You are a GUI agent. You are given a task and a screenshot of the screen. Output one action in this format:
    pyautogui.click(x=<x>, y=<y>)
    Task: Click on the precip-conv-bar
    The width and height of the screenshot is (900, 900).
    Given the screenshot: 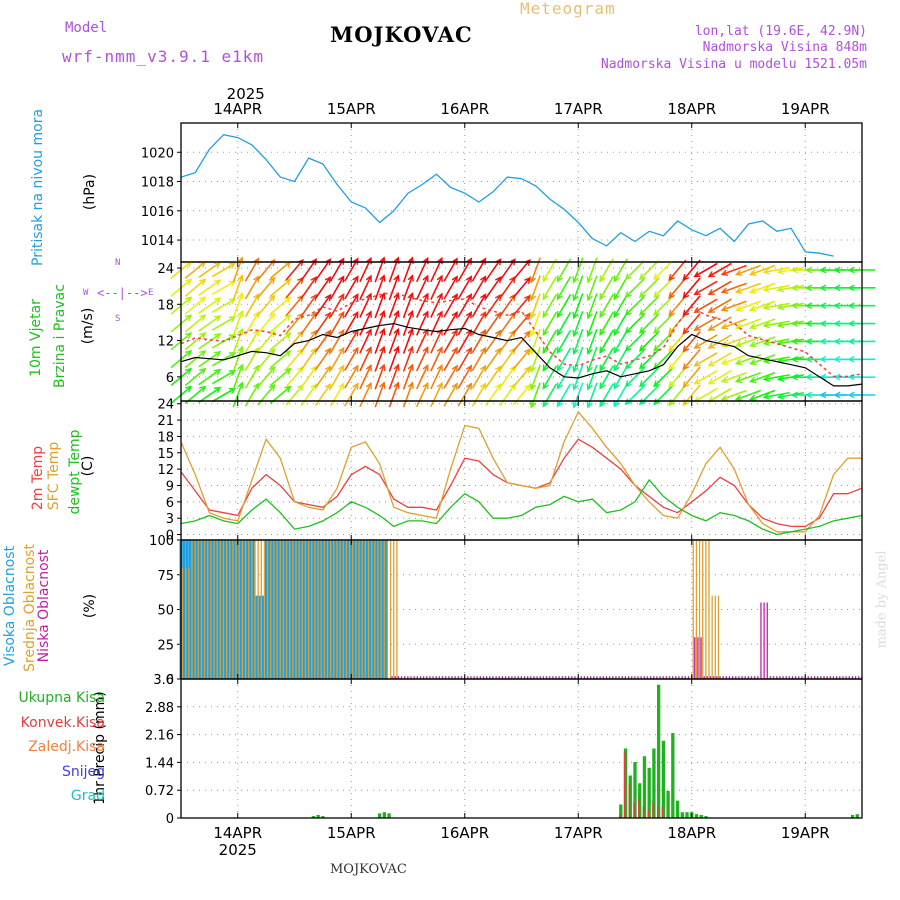 What is the action you would take?
    pyautogui.click(x=629, y=800)
    